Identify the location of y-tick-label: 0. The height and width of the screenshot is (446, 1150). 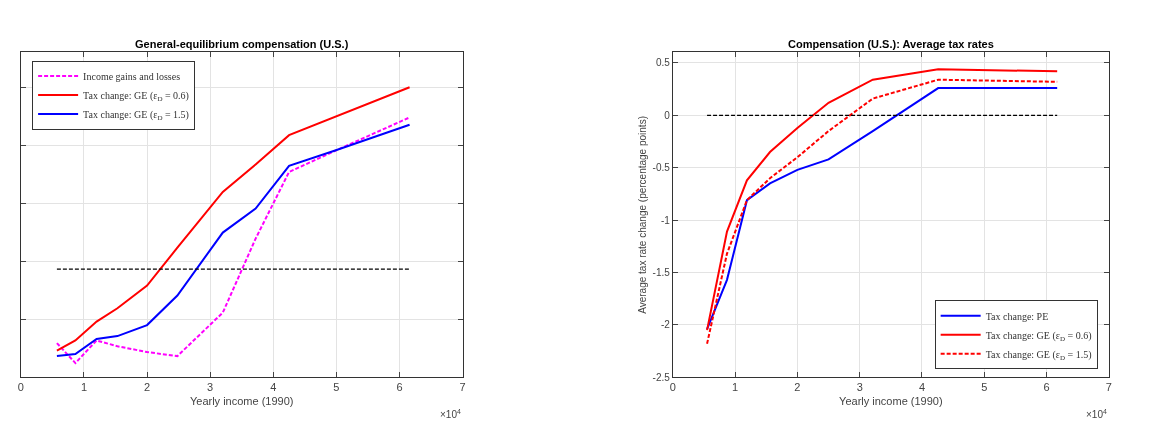
(667, 115).